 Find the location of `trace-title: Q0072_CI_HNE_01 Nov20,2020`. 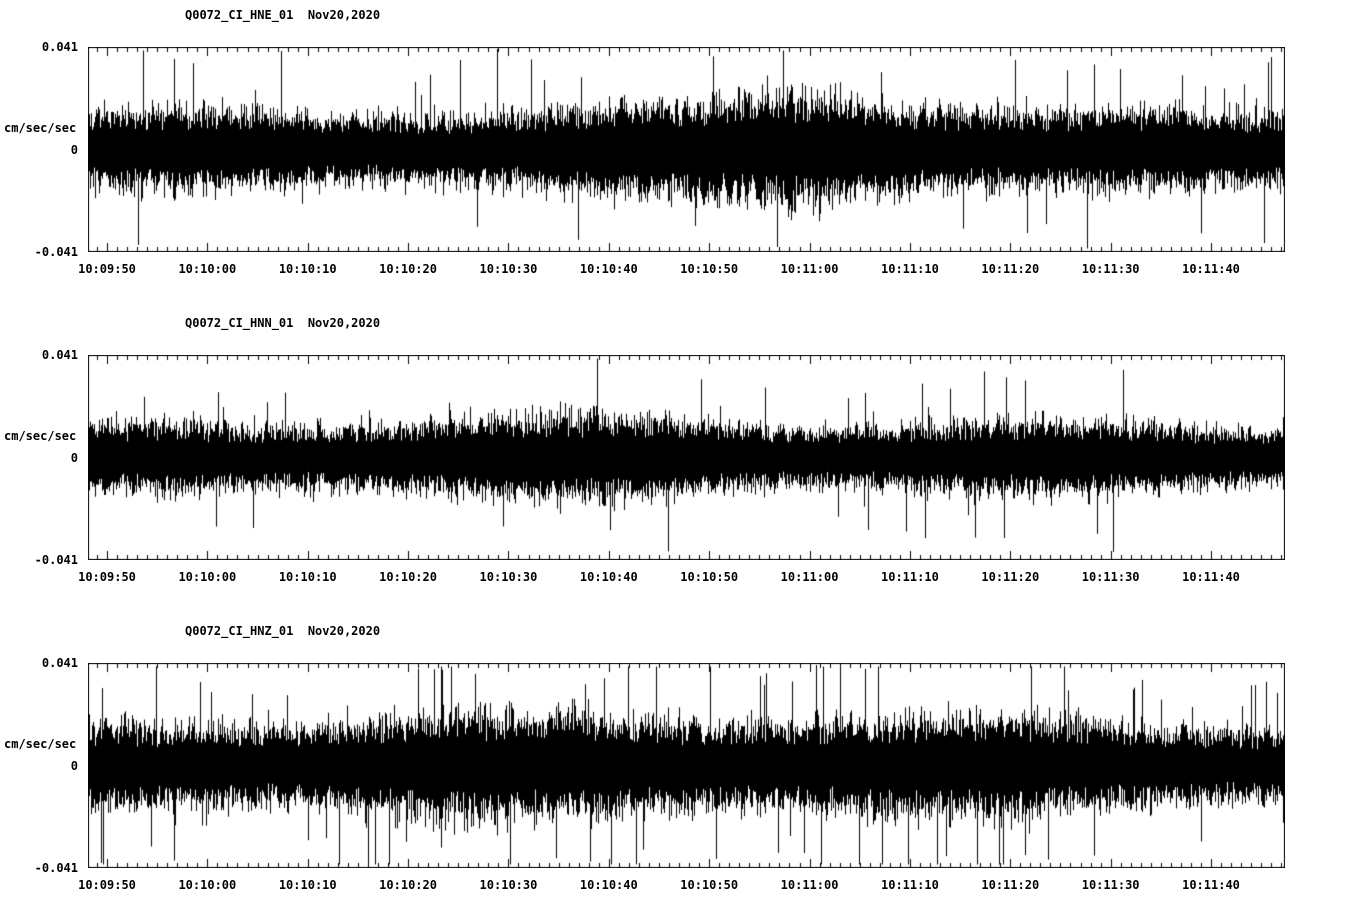

trace-title: Q0072_CI_HNE_01 Nov20,2020 is located at coordinates (283, 15).